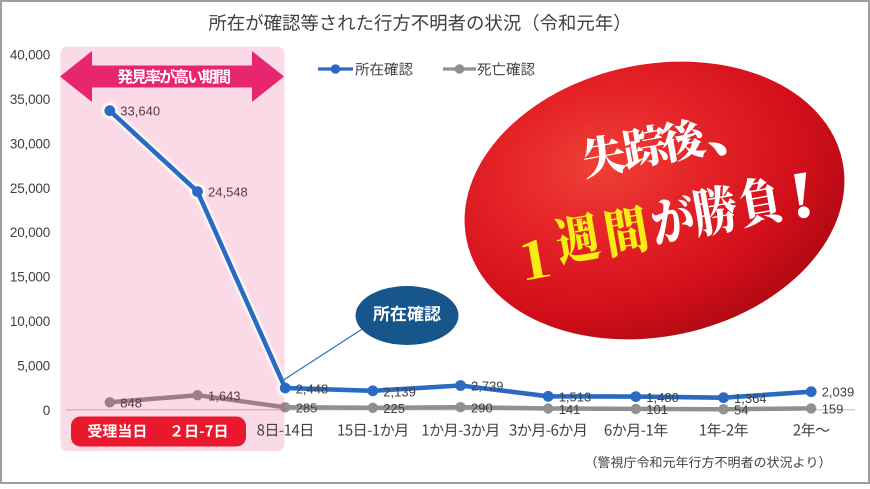 The width and height of the screenshot is (870, 489). Describe the element at coordinates (399, 392) in the screenshot. I see `svg-text: 2,139` at that location.